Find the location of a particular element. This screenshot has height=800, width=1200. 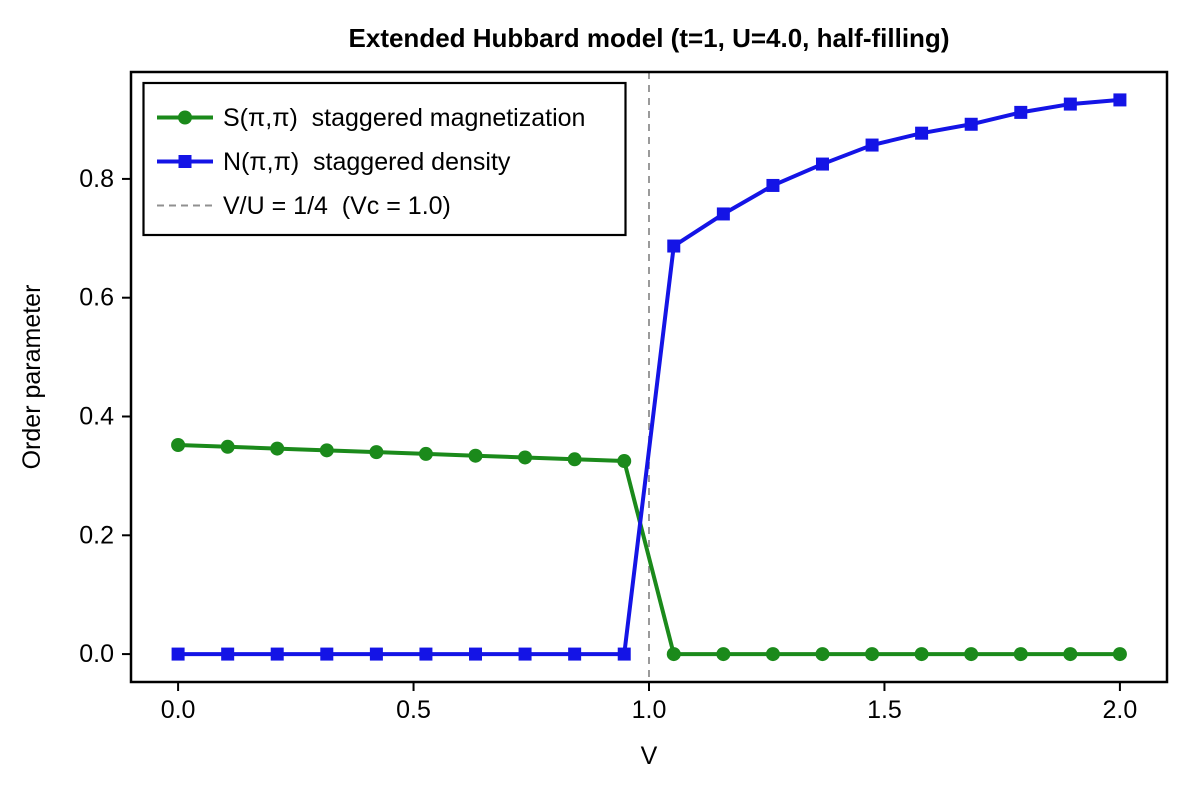

legend-label-density: N(π,π) staggered density is located at coordinates (367, 162).